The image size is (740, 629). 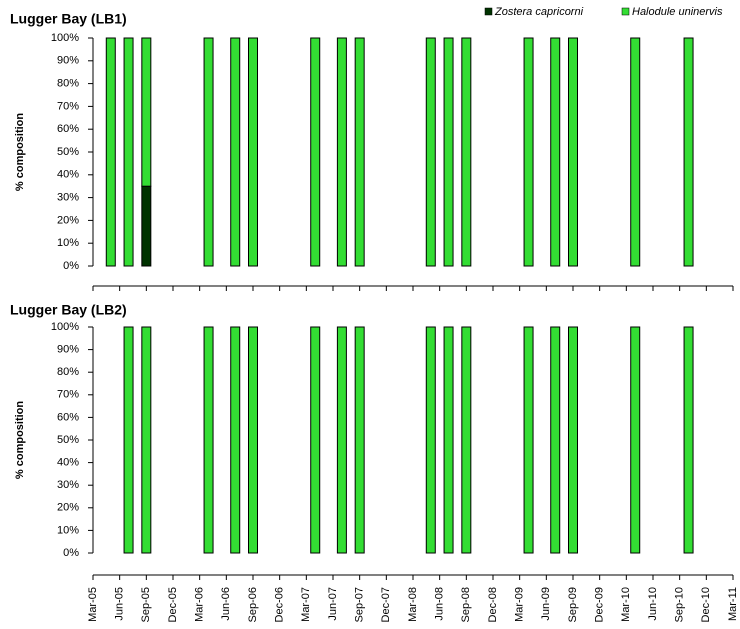 What do you see at coordinates (653, 604) in the screenshot?
I see `x-tick-label: Jun-10` at bounding box center [653, 604].